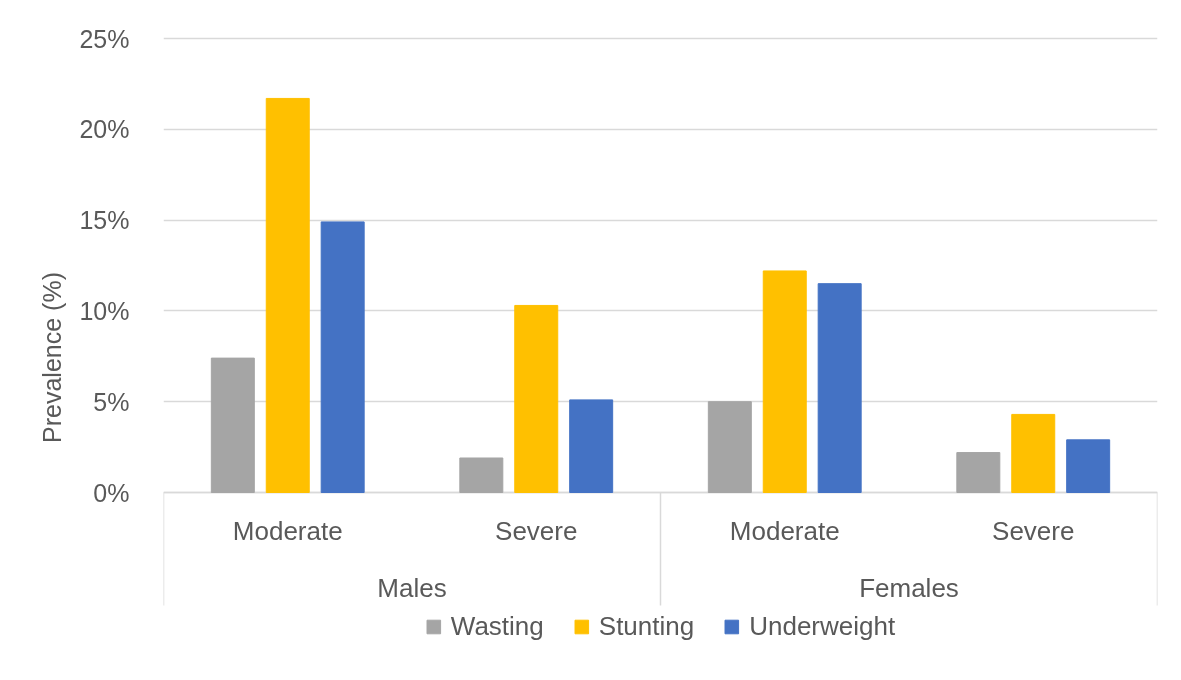 The width and height of the screenshot is (1181, 680). I want to click on y-axis-title: Prevalence (%), so click(52, 357).